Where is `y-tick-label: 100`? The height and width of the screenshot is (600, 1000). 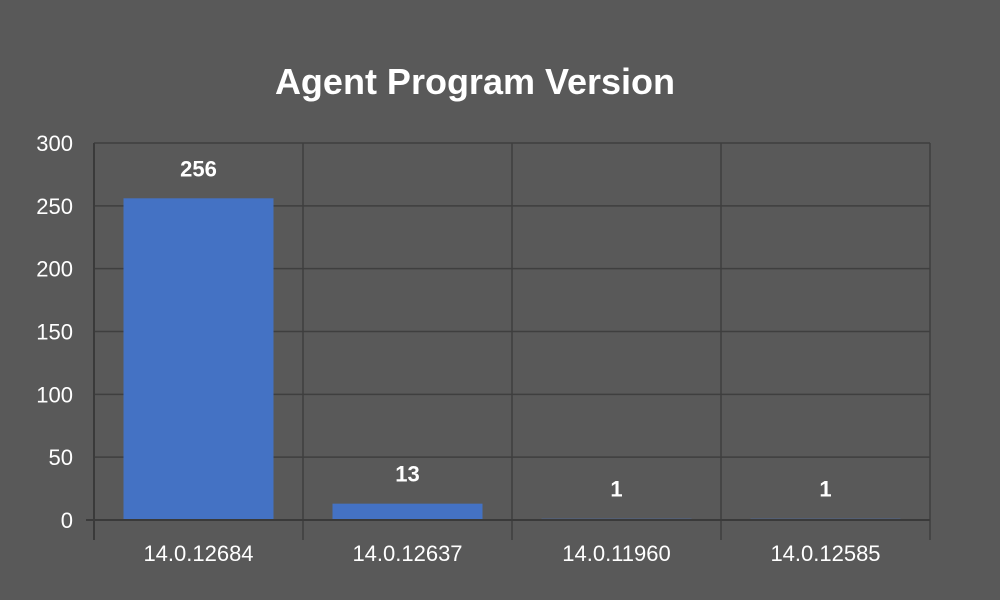 y-tick-label: 100 is located at coordinates (54, 394).